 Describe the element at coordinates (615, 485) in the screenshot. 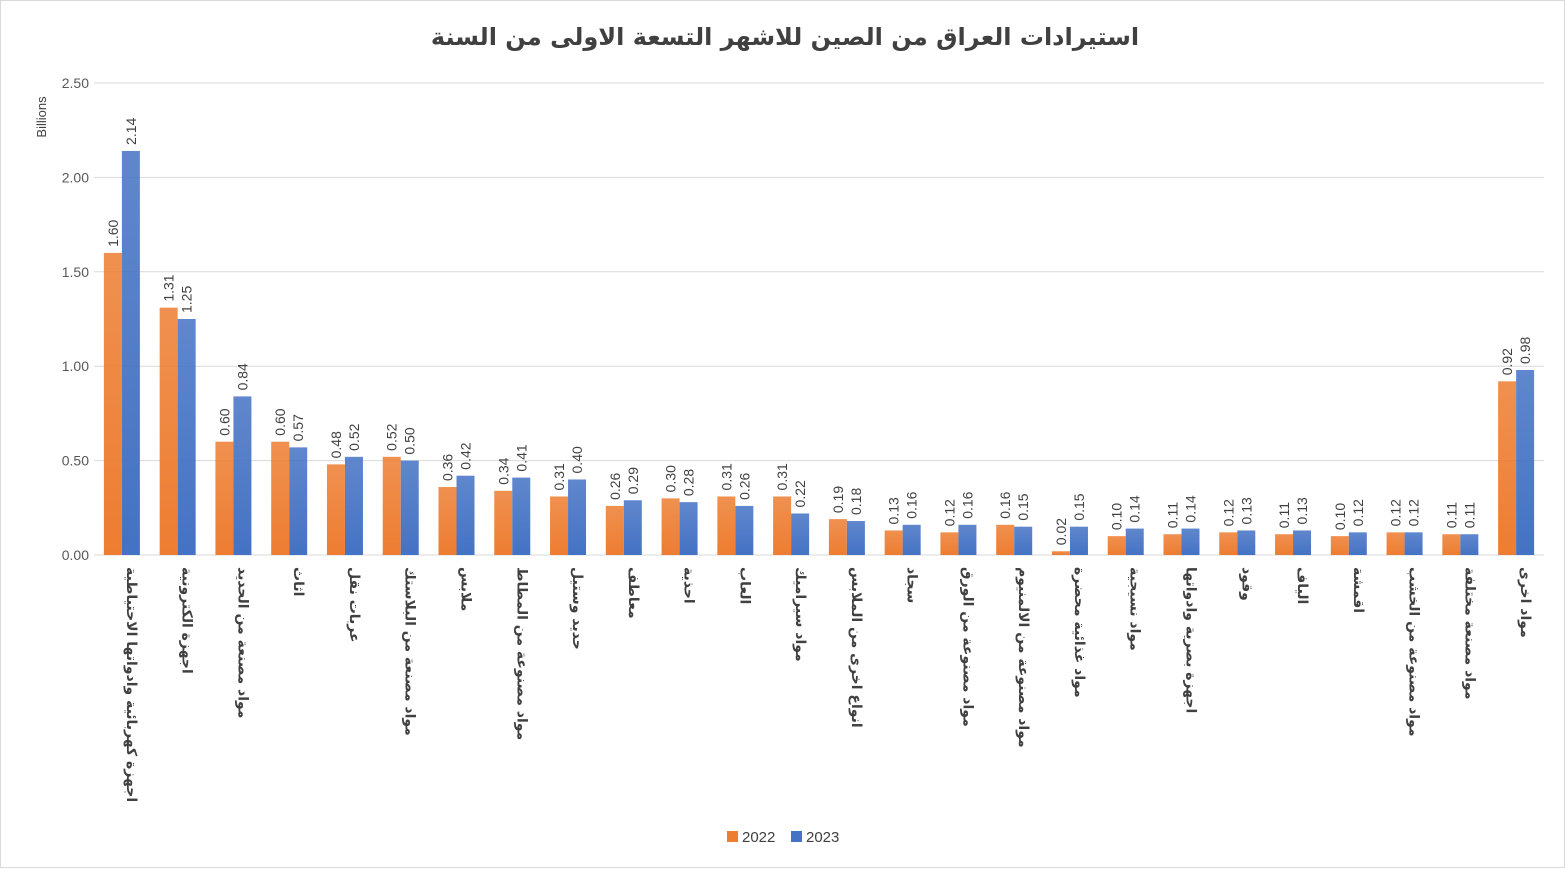

I see `data-label: 0.26` at that location.